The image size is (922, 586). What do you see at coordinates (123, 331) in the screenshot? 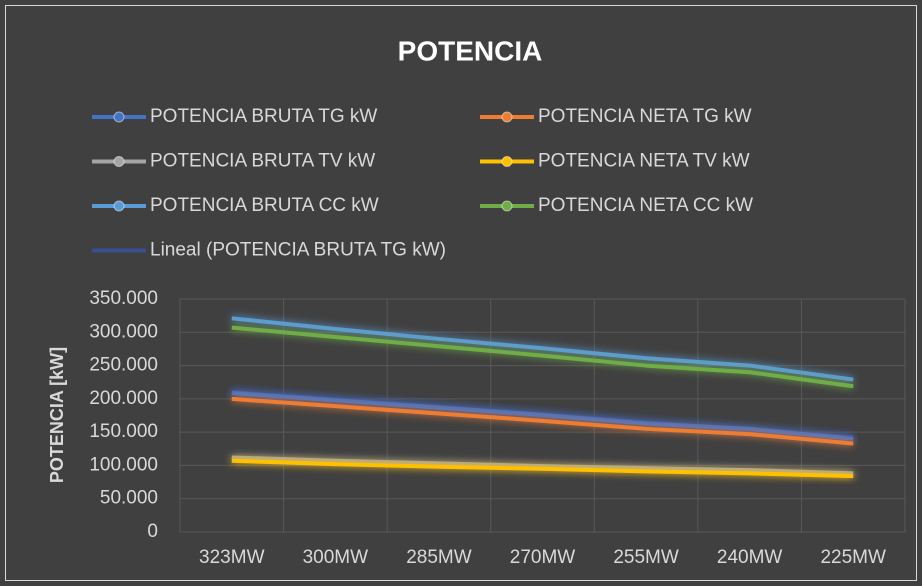
I see `y-tick-label: 300.000` at bounding box center [123, 331].